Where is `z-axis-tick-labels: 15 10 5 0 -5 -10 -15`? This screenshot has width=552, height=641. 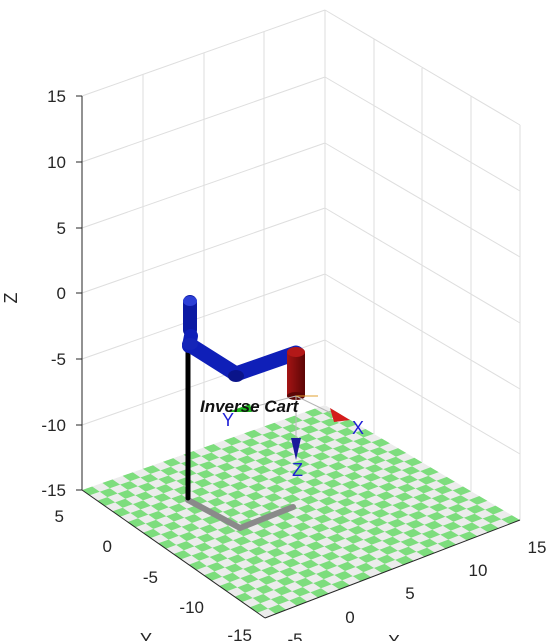
z-axis-tick-labels: 15 10 5 0 -5 -10 -15 is located at coordinates (53, 293).